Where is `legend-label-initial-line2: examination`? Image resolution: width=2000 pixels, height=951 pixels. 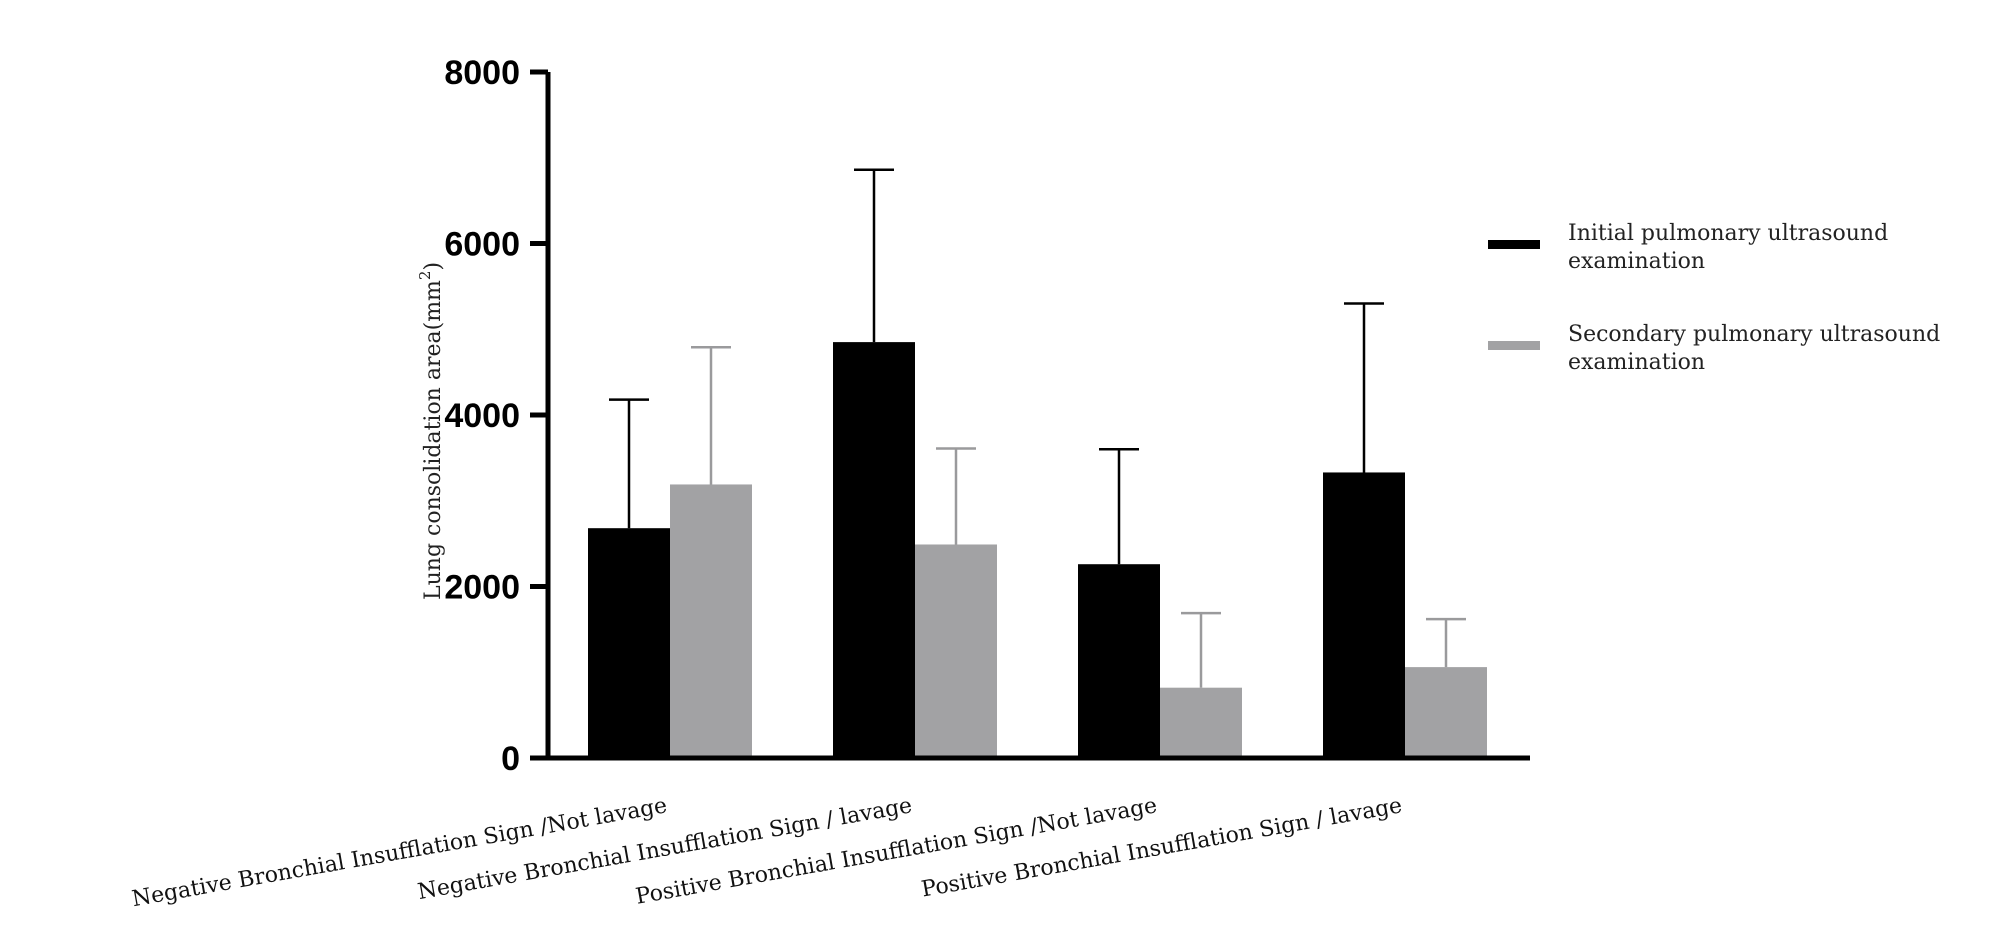
legend-label-initial-line2: examination is located at coordinates (1636, 261).